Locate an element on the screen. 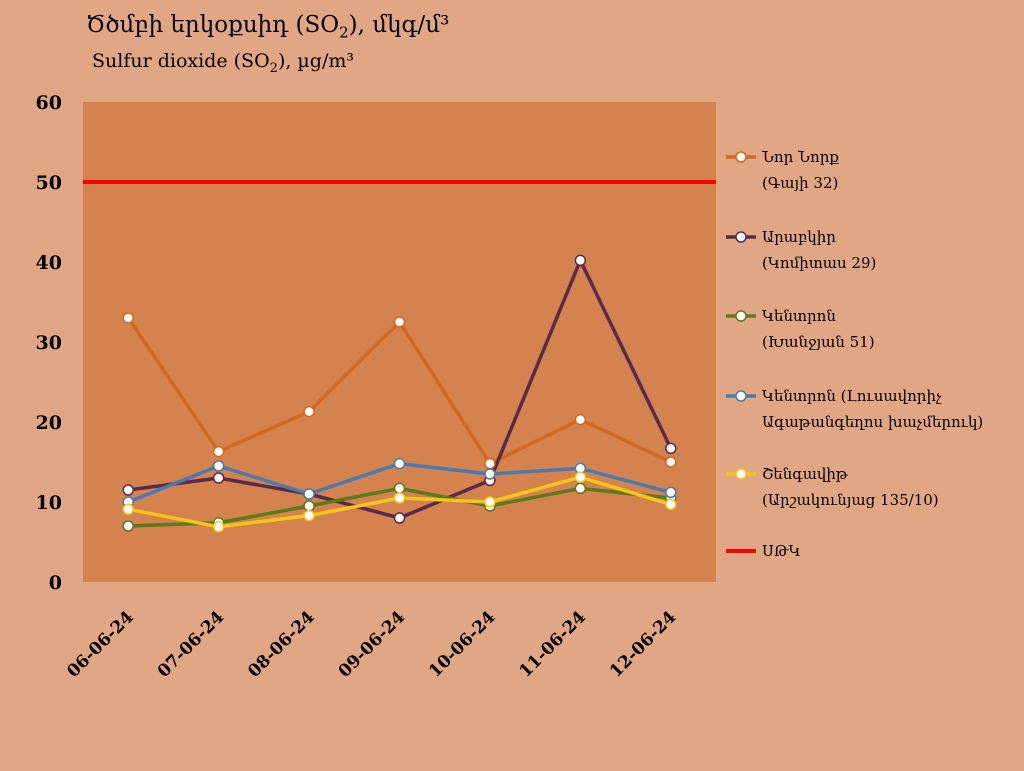 The image size is (1024, 771). legend-label-line2: Ագաթանգեղոս խաչմերուկ) is located at coordinates (872, 422).